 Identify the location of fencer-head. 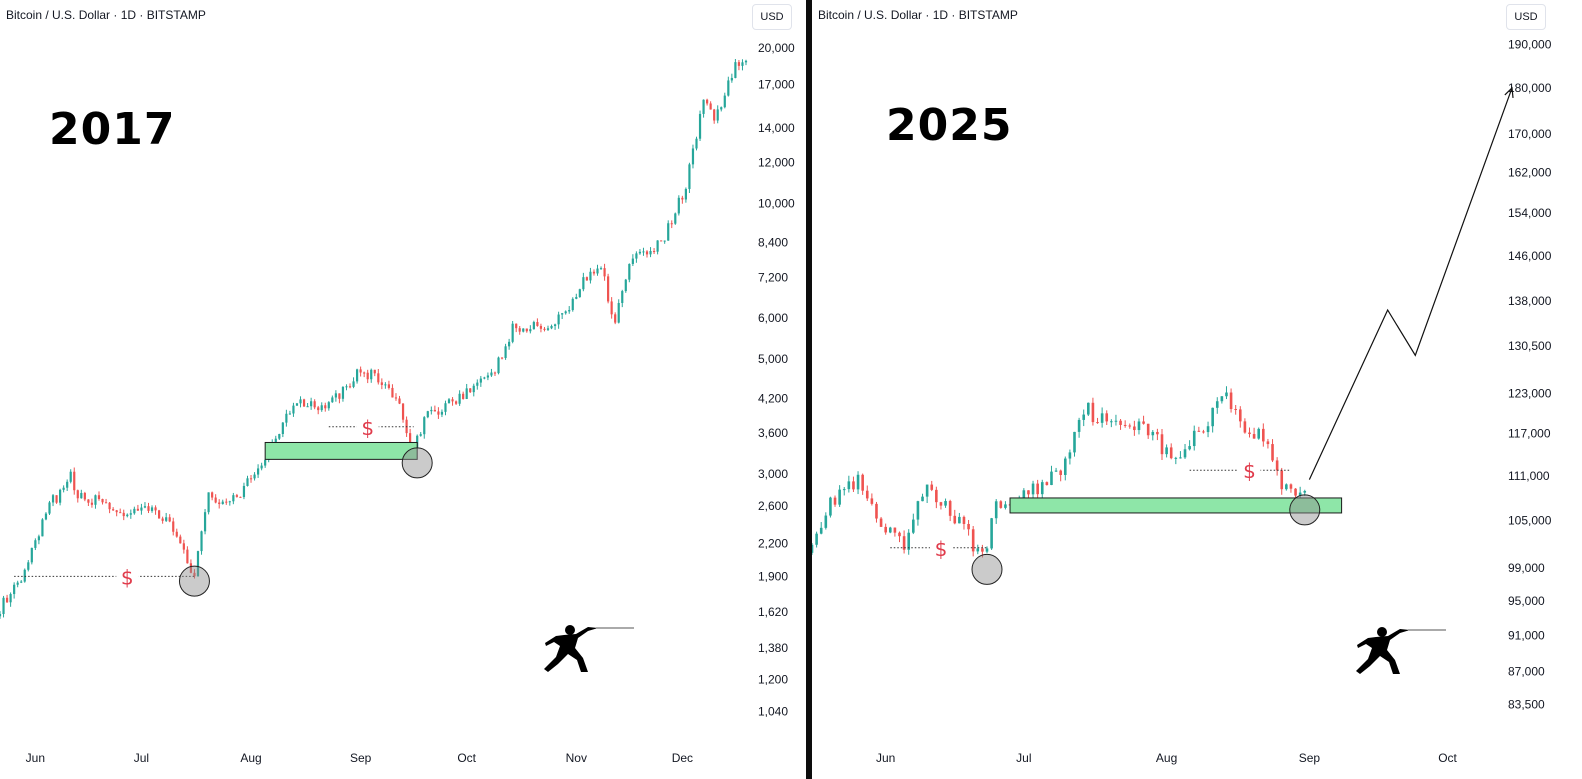
(1382, 632).